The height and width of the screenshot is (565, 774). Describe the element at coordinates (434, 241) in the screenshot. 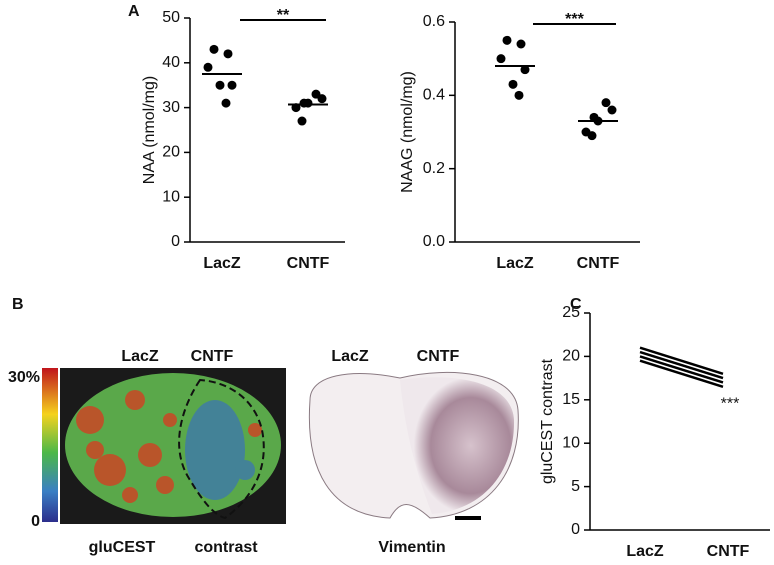

I see `y-tick-label: 0.0` at that location.